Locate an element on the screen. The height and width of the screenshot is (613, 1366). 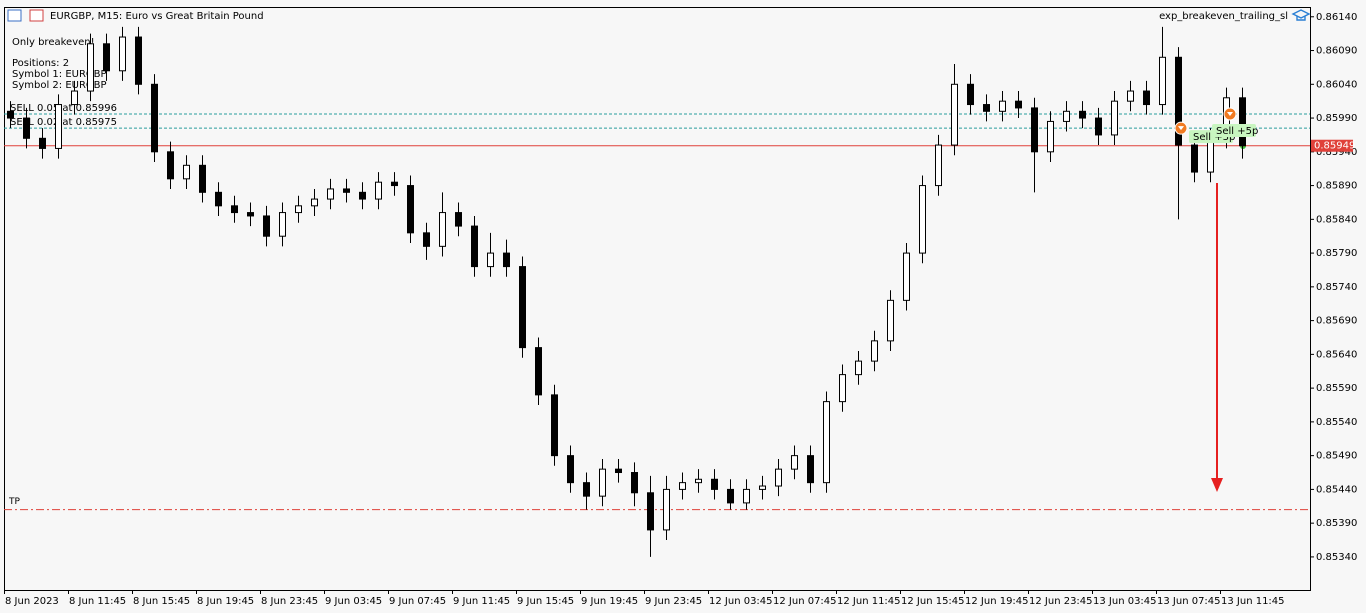
y-tick-label: 0.85840 is located at coordinates (1336, 219).